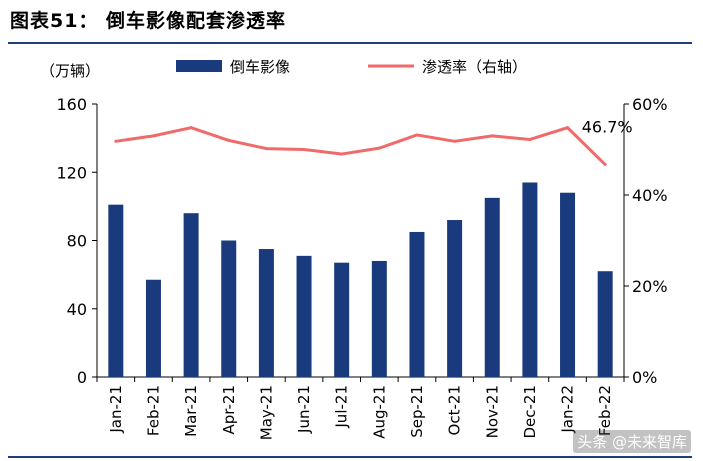 This screenshot has width=703, height=461. Describe the element at coordinates (191, 411) in the screenshot. I see `x-tick-label: Mar-21` at that location.